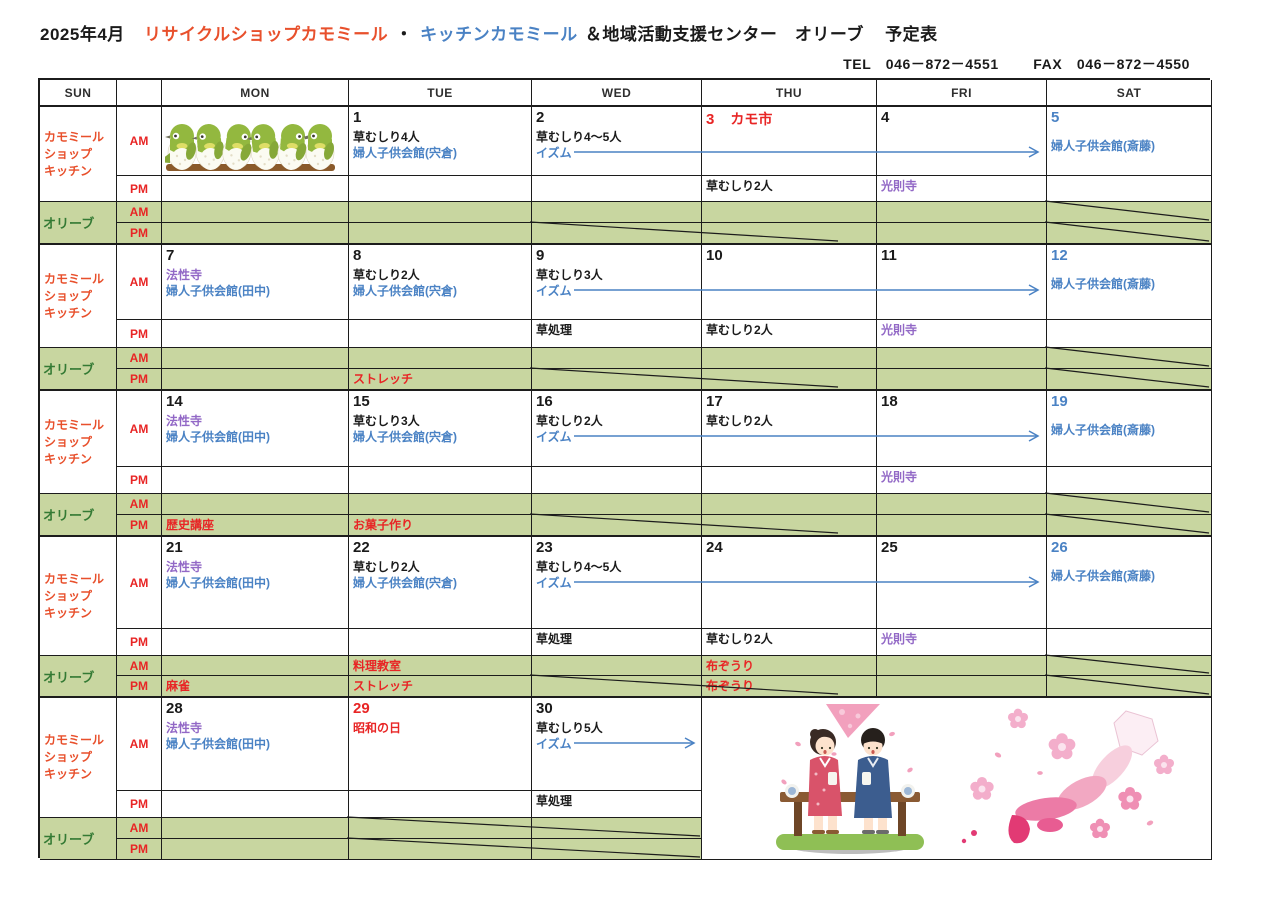  What do you see at coordinates (1129, 403) in the screenshot?
I see `day-number-line: 19` at bounding box center [1129, 403].